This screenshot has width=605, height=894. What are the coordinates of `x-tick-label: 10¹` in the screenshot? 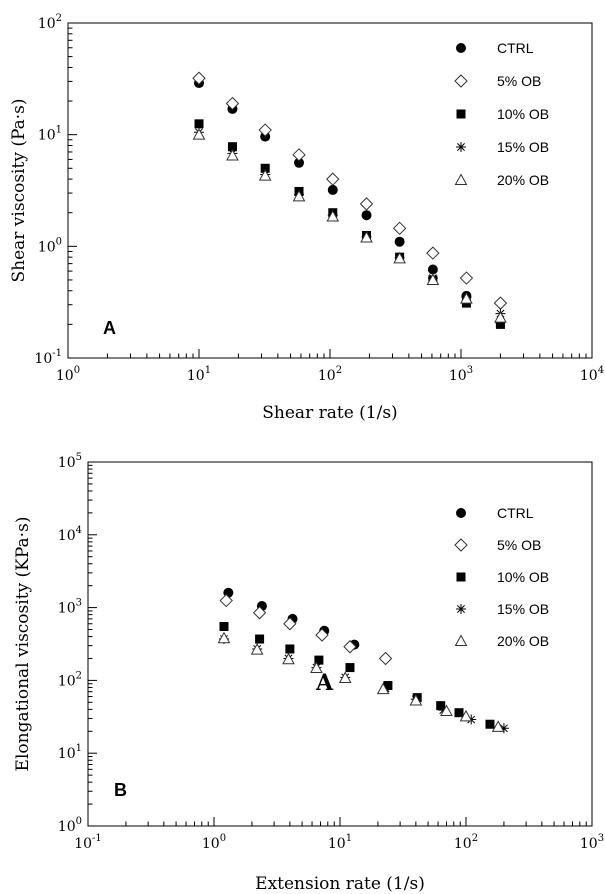 It's located at (199, 374).